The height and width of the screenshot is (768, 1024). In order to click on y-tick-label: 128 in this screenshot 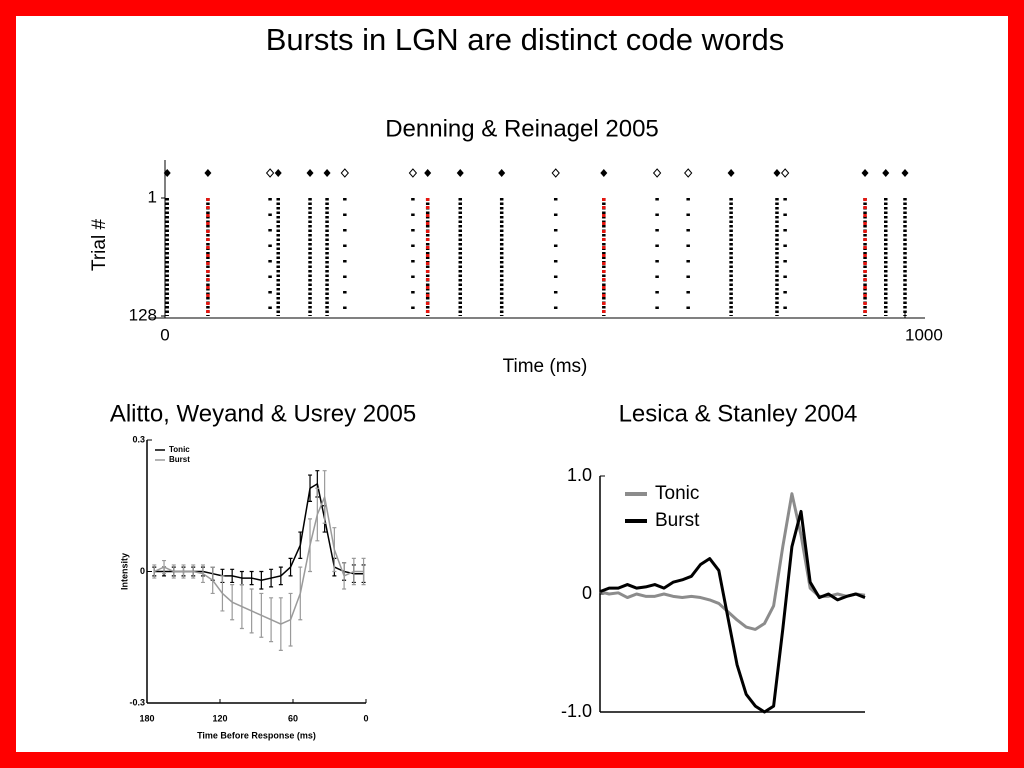, I will do `click(143, 314)`.